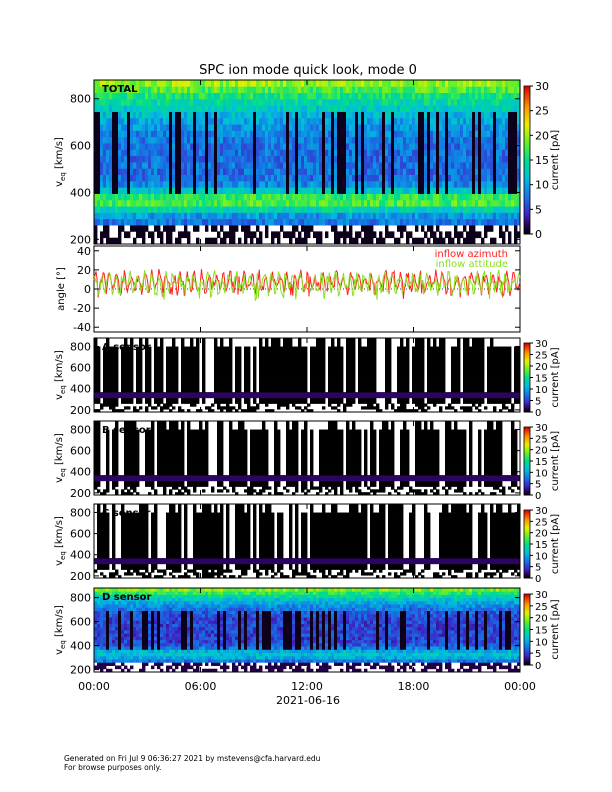 The image size is (612, 792). I want to click on colorbar-segment, so click(527, 149).